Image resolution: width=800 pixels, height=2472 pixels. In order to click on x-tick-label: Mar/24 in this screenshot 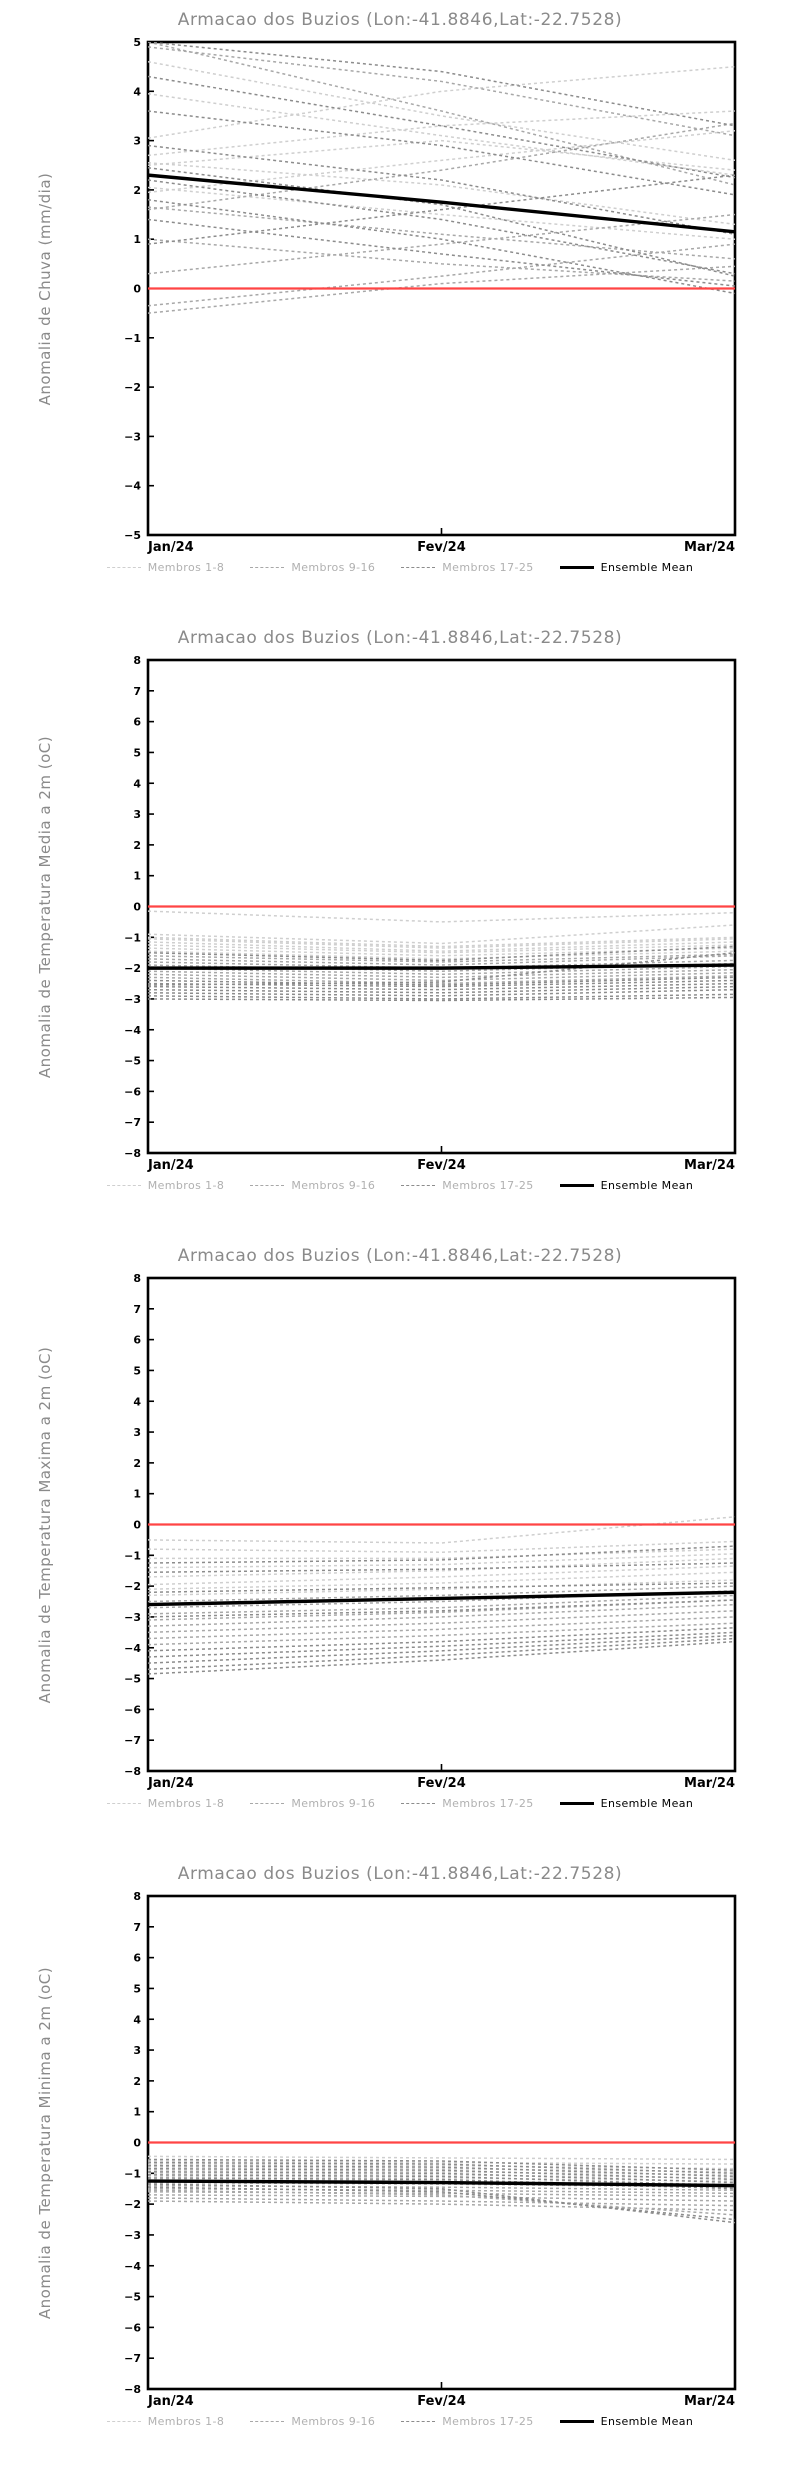, I will do `click(709, 547)`.